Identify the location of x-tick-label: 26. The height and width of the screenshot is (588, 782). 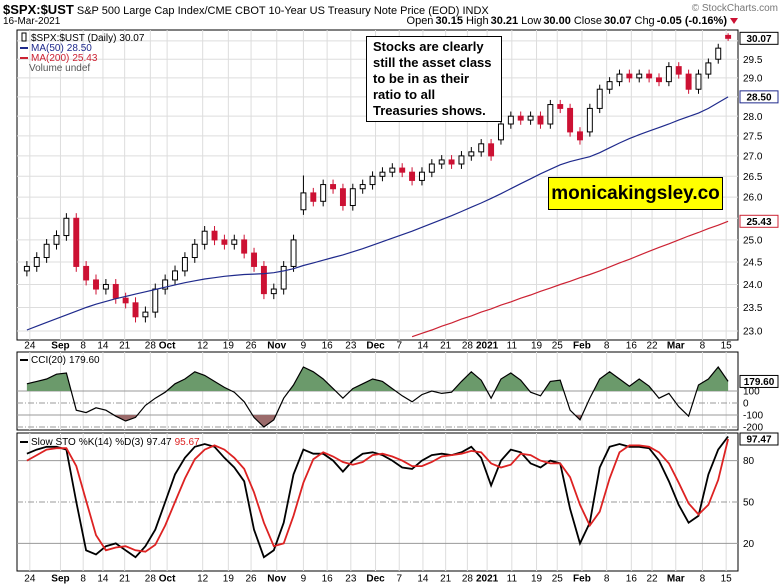
(252, 346).